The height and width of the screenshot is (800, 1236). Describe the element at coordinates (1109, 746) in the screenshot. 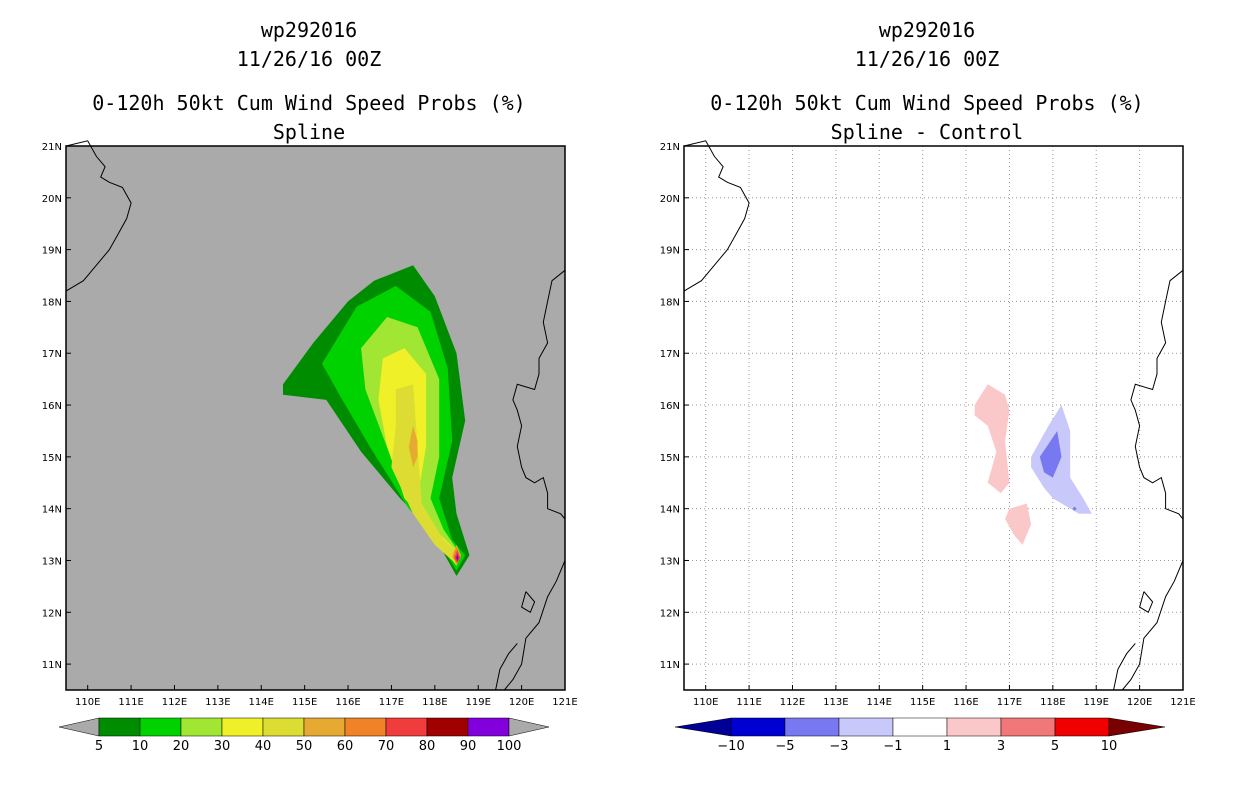

I see `colorbar-label: 10` at that location.